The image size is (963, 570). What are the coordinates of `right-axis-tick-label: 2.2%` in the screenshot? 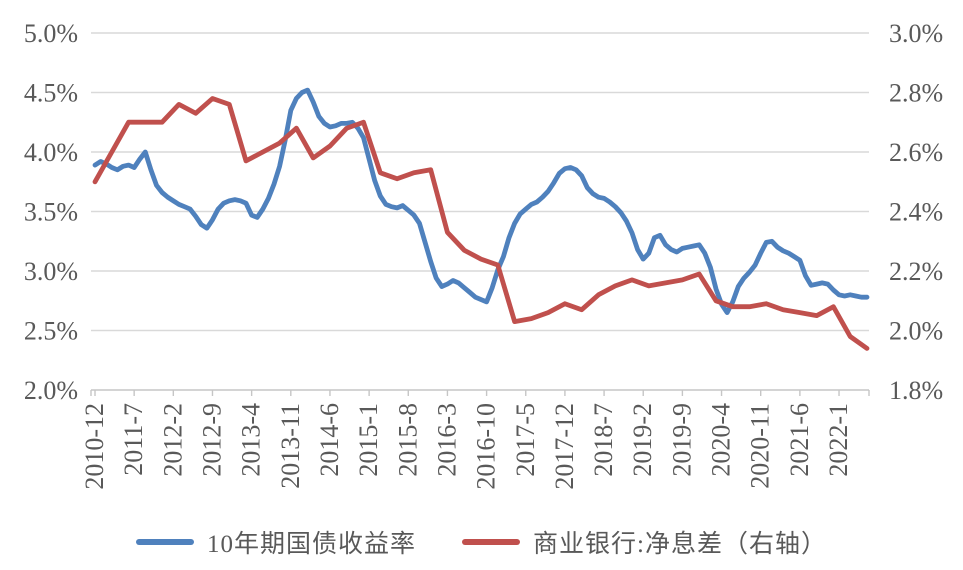 It's located at (916, 271).